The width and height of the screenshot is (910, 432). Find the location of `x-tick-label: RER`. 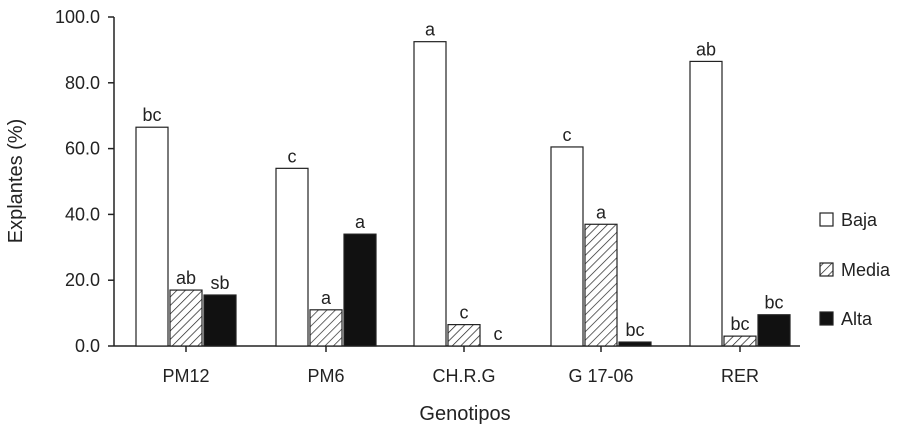

x-tick-label: RER is located at coordinates (740, 376).